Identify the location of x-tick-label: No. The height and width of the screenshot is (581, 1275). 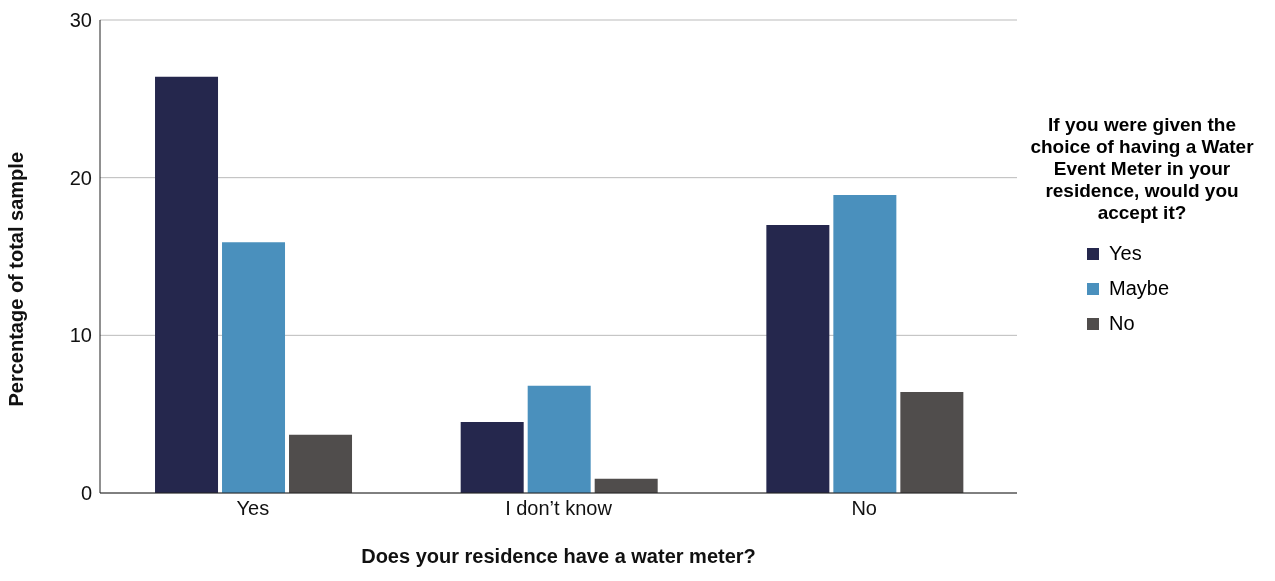
(864, 508).